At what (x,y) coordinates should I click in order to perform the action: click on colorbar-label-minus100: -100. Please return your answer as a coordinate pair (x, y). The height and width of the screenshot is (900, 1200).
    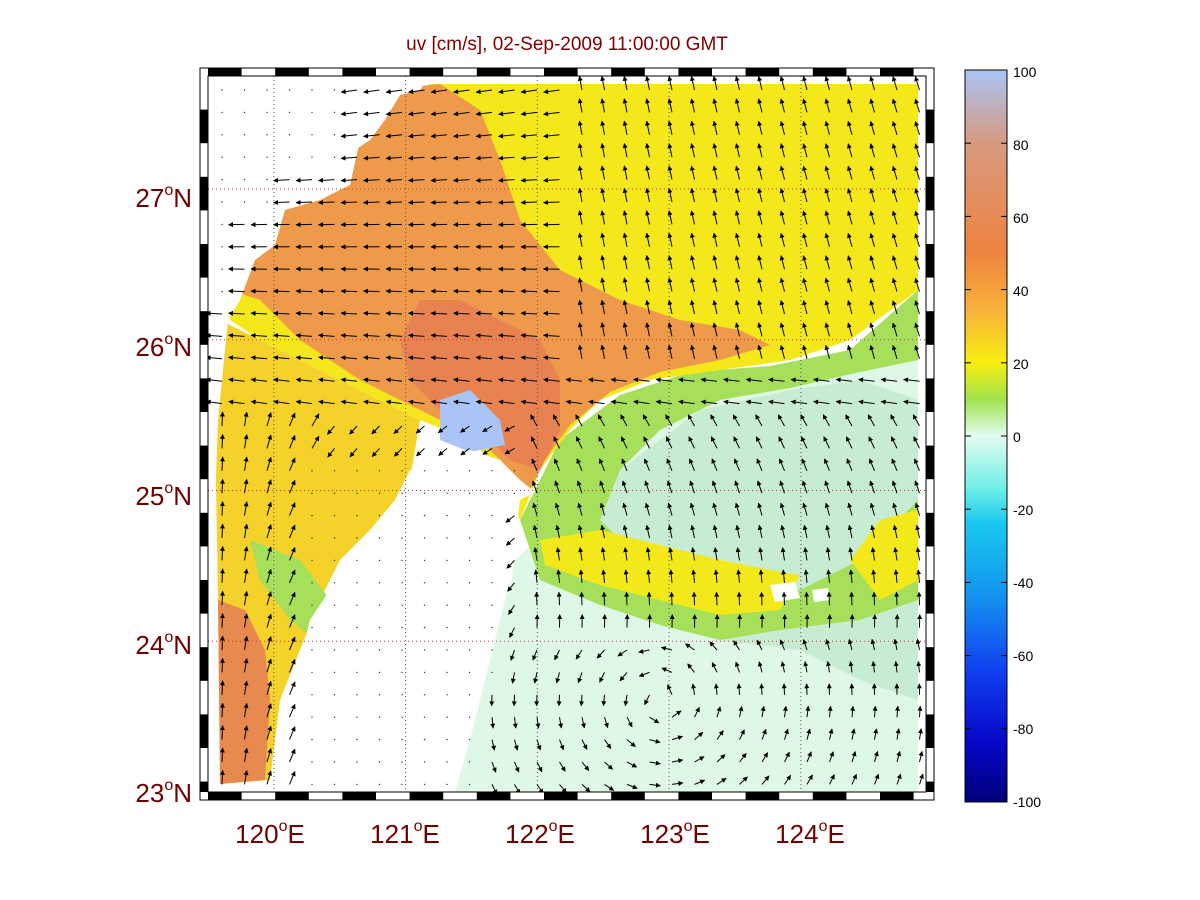
    Looking at the image, I should click on (1027, 802).